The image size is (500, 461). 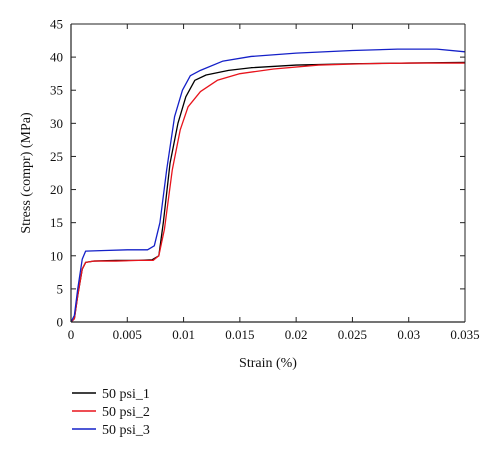 What do you see at coordinates (56, 90) in the screenshot?
I see `y-tick-label: 35` at bounding box center [56, 90].